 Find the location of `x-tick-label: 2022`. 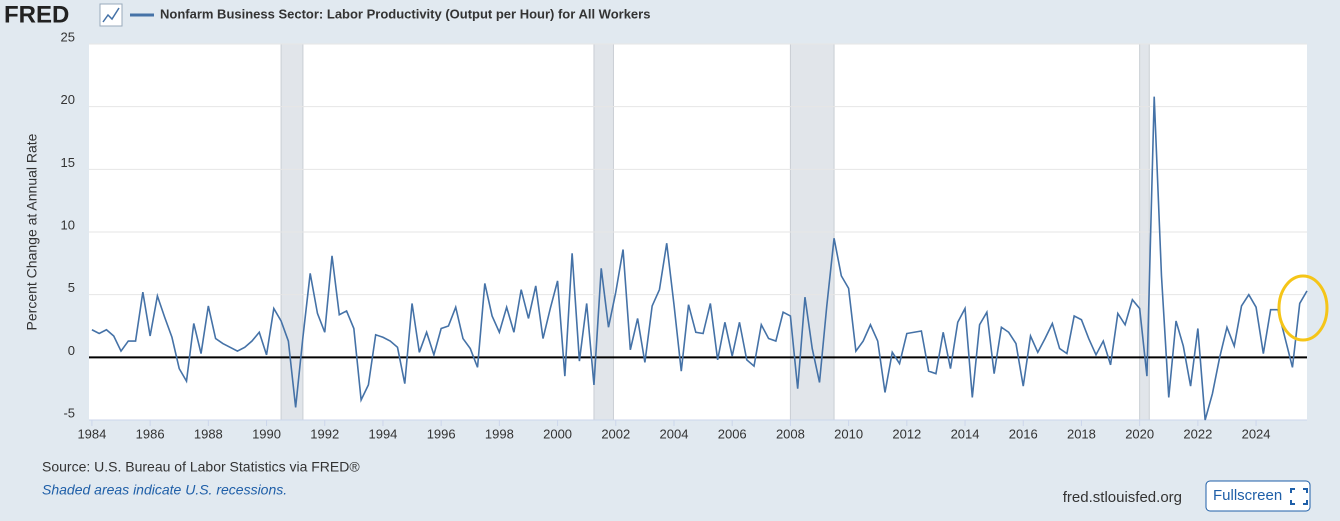

x-tick-label: 2022 is located at coordinates (1197, 433).